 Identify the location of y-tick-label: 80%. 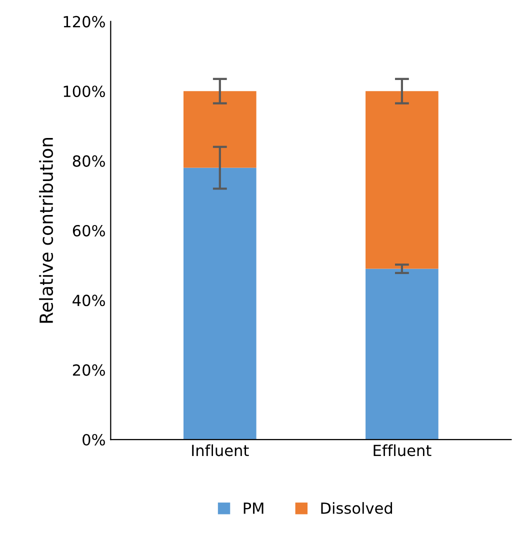
(88, 161).